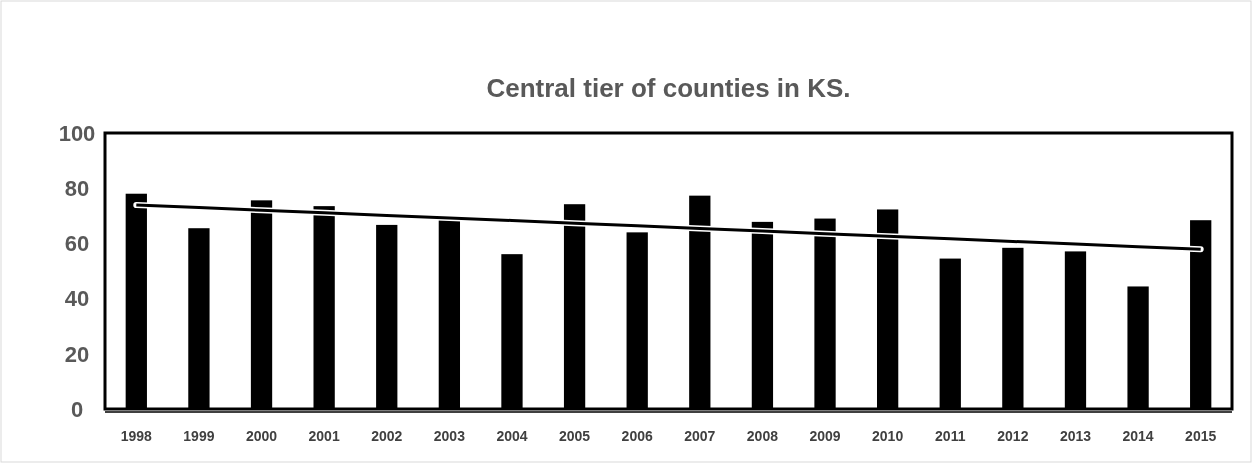  Describe the element at coordinates (449, 436) in the screenshot. I see `x-tick-label: 2003` at that location.